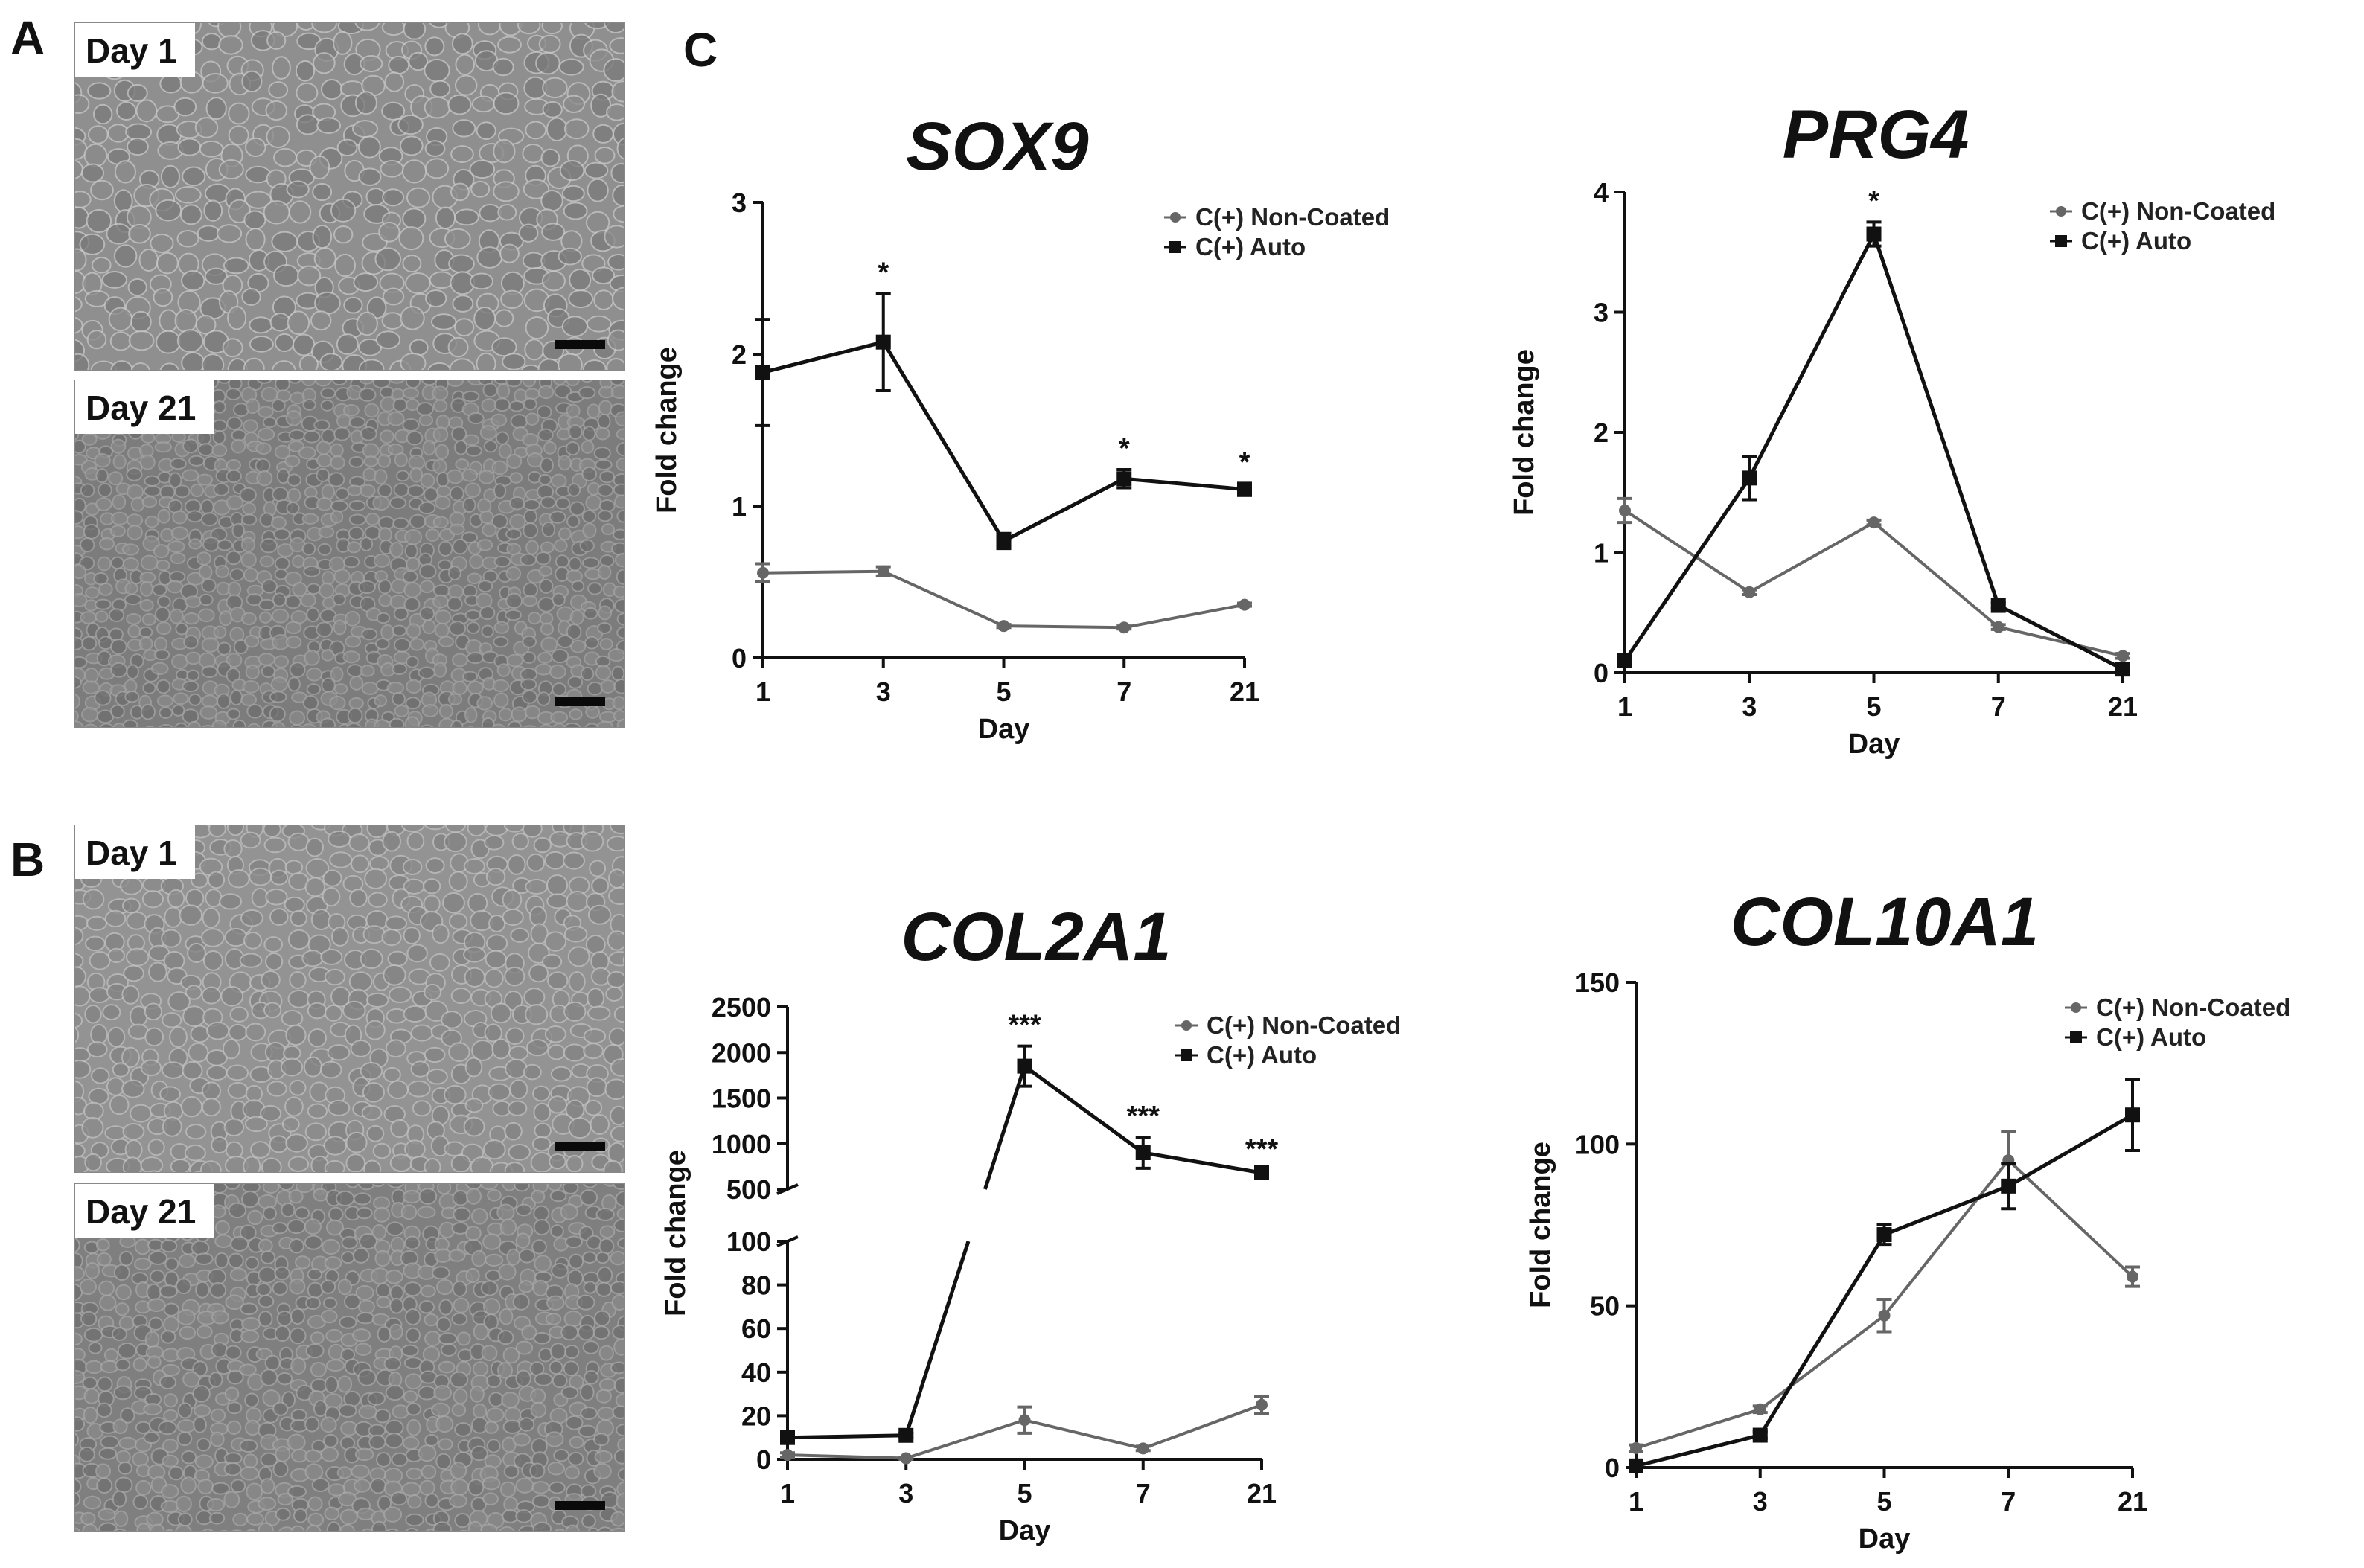 The width and height of the screenshot is (2364, 1568). What do you see at coordinates (700, 50) in the screenshot?
I see `panel-letter-c: C` at bounding box center [700, 50].